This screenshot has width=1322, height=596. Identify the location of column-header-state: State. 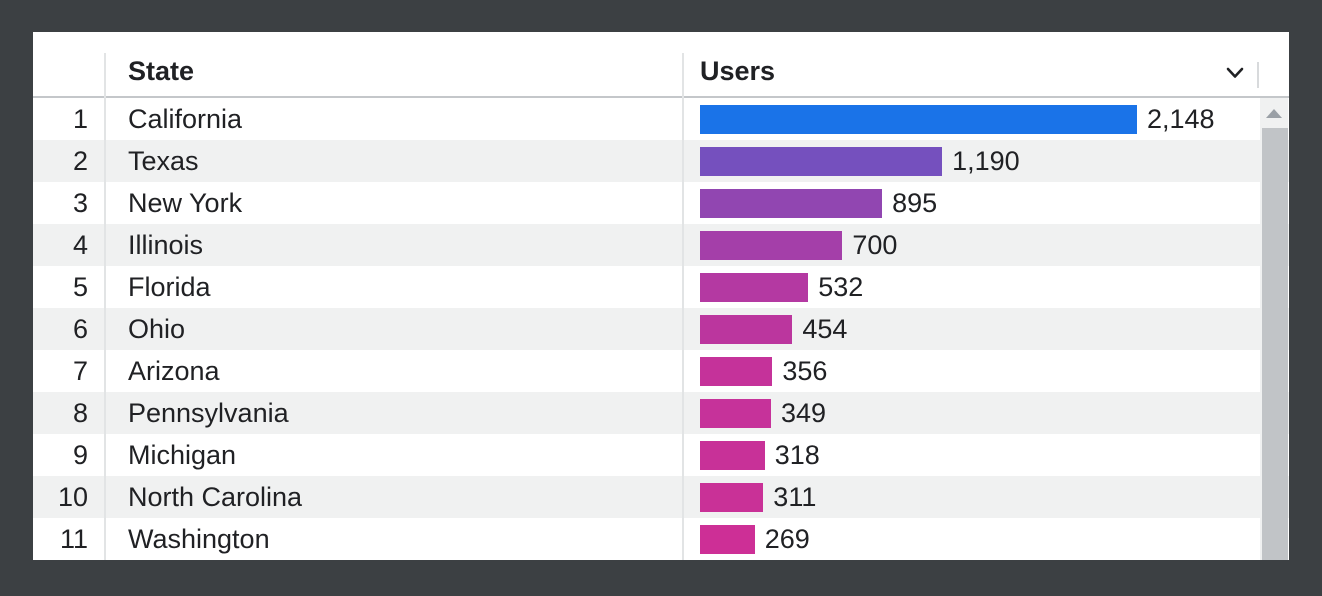
(393, 64).